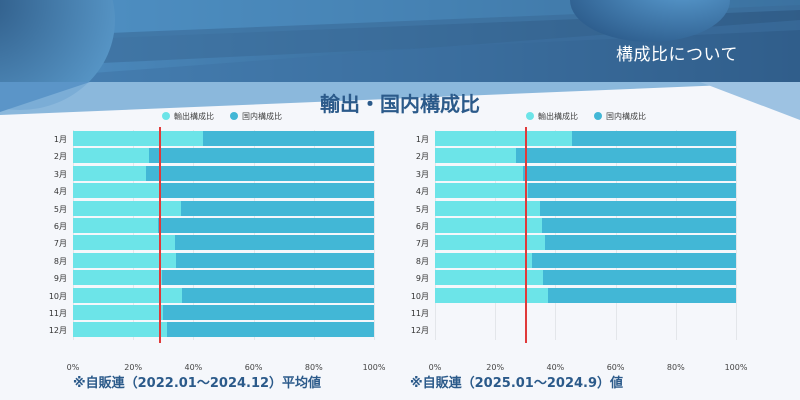 This screenshot has width=800, height=400. I want to click on y-tick-label: 6月, so click(60, 226).